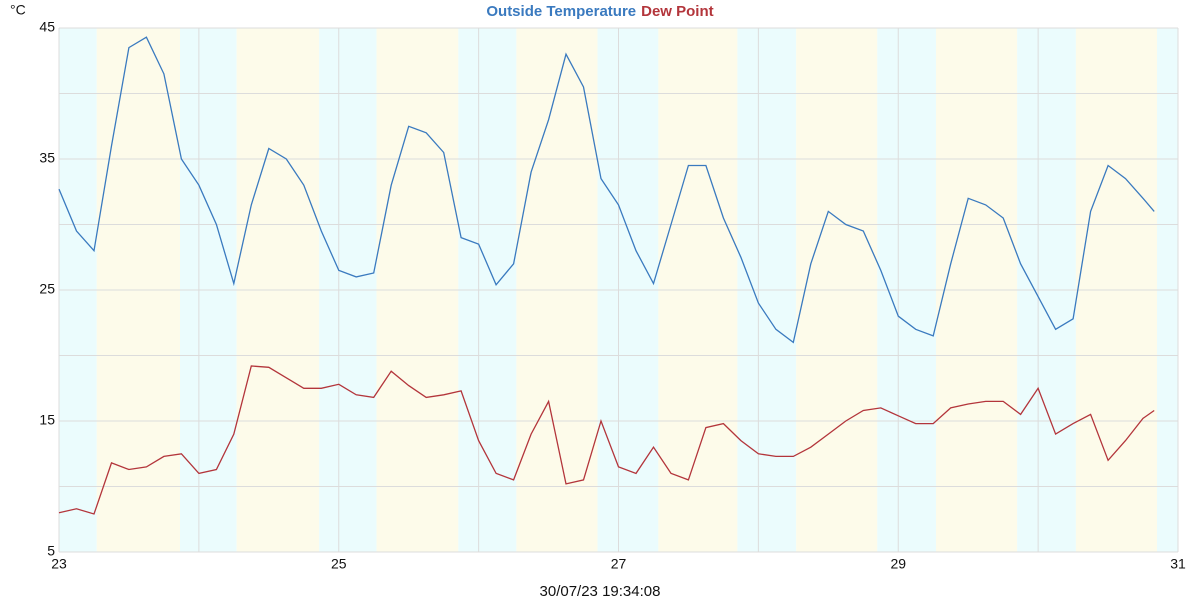  What do you see at coordinates (1178, 564) in the screenshot?
I see `x-tick-label: 31` at bounding box center [1178, 564].